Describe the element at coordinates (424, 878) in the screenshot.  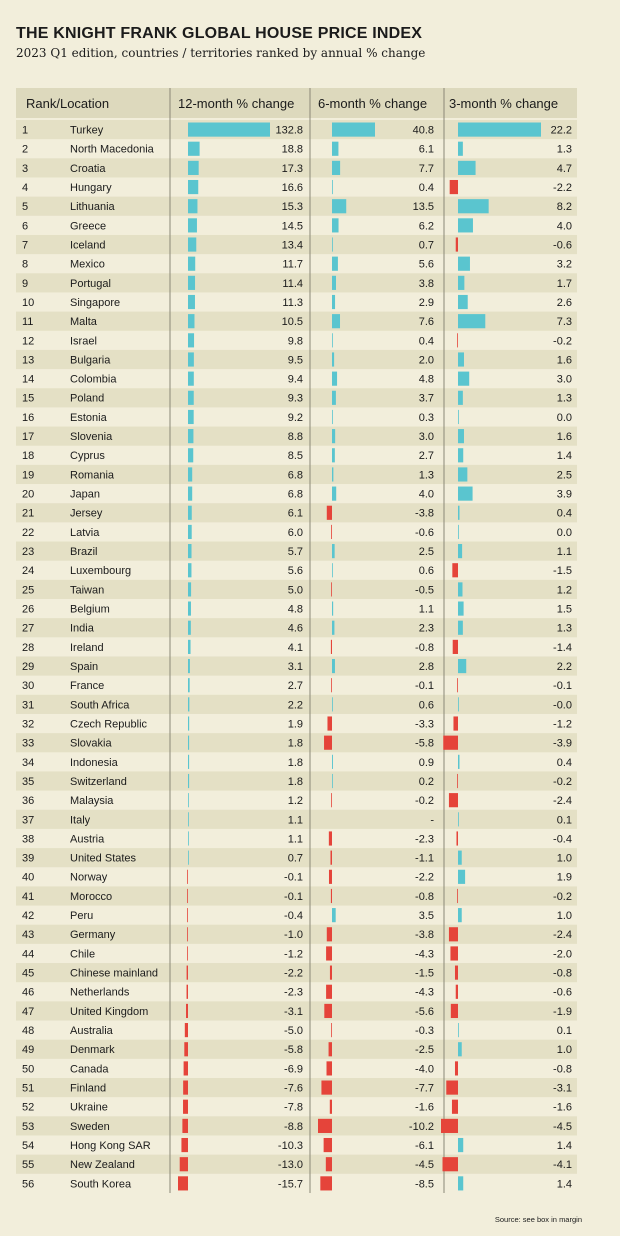
I see `value-label-m6: -2.2` at that location.